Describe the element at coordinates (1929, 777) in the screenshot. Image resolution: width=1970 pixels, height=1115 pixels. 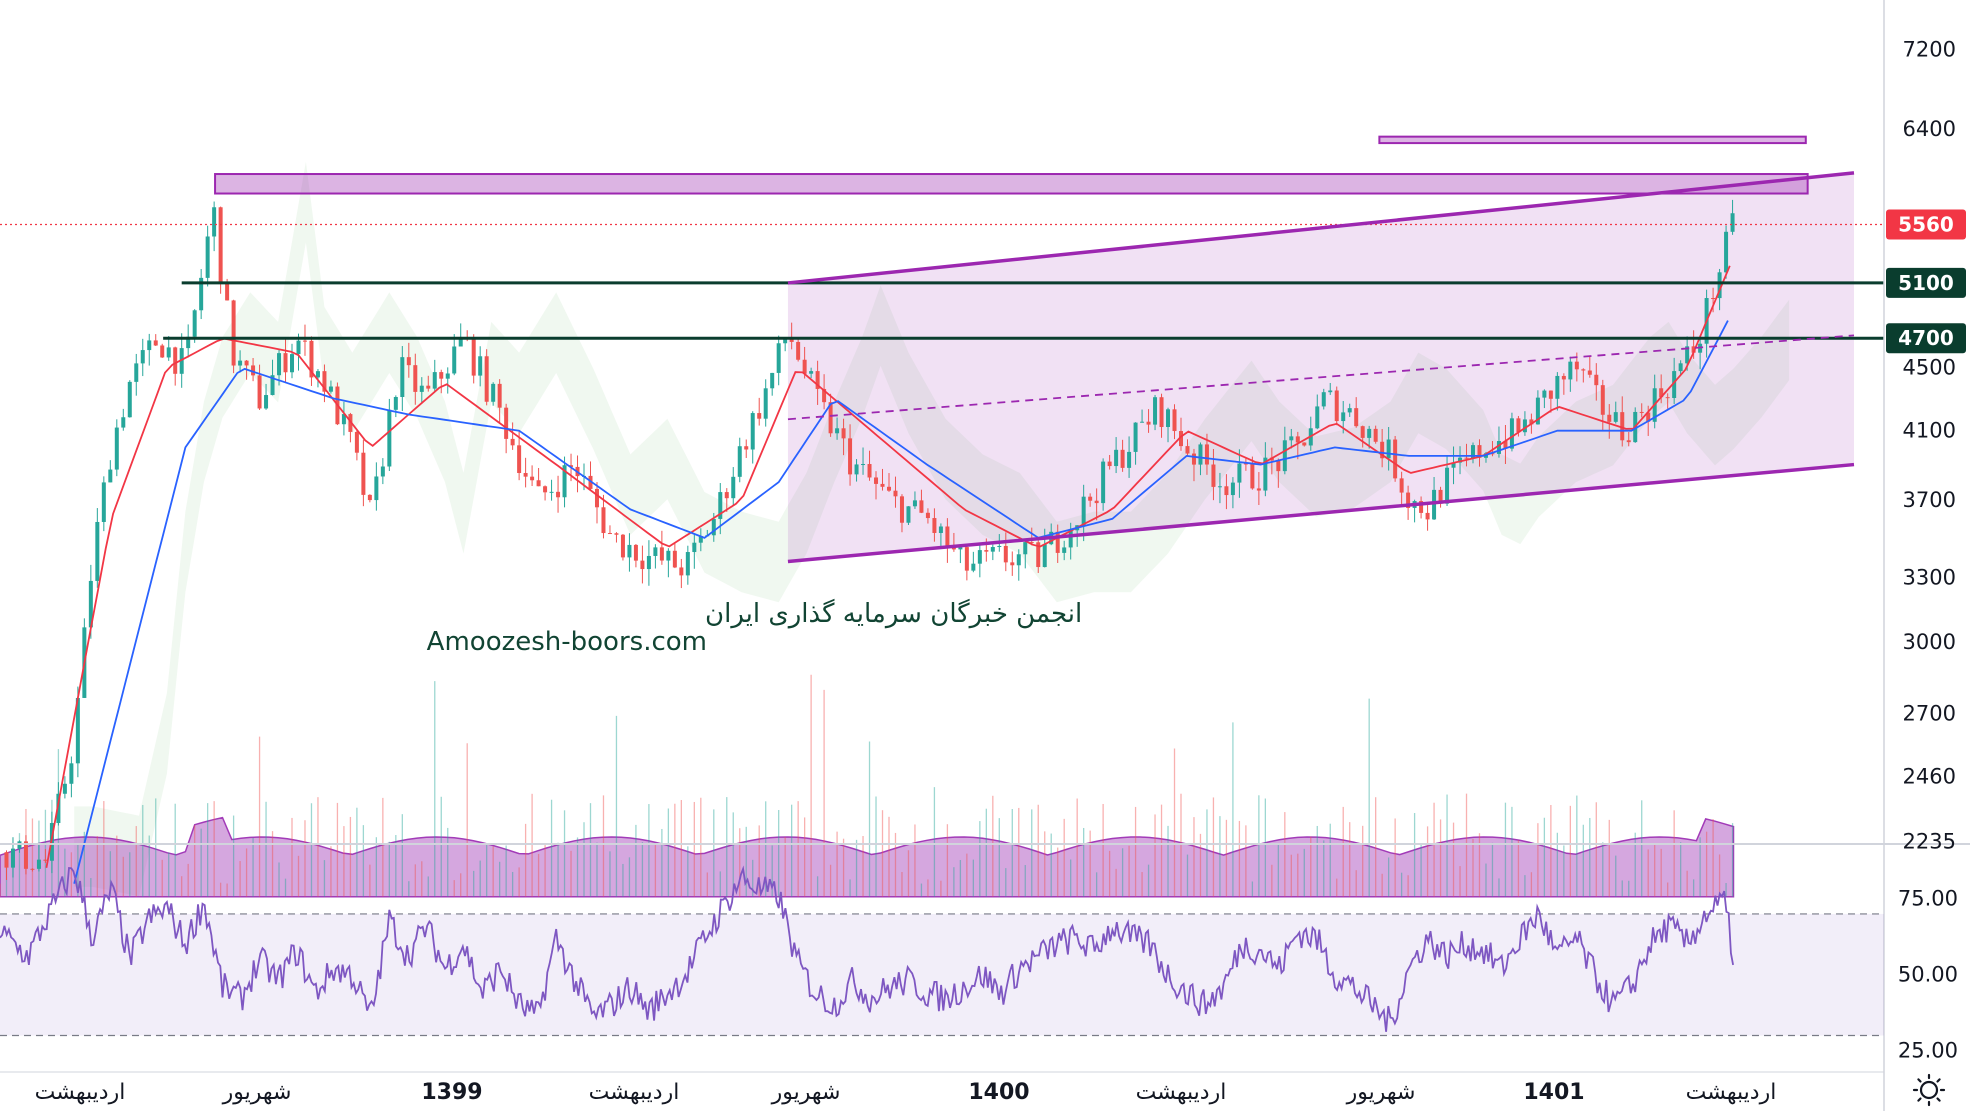
I see `price-tick-label: 2460` at that location.